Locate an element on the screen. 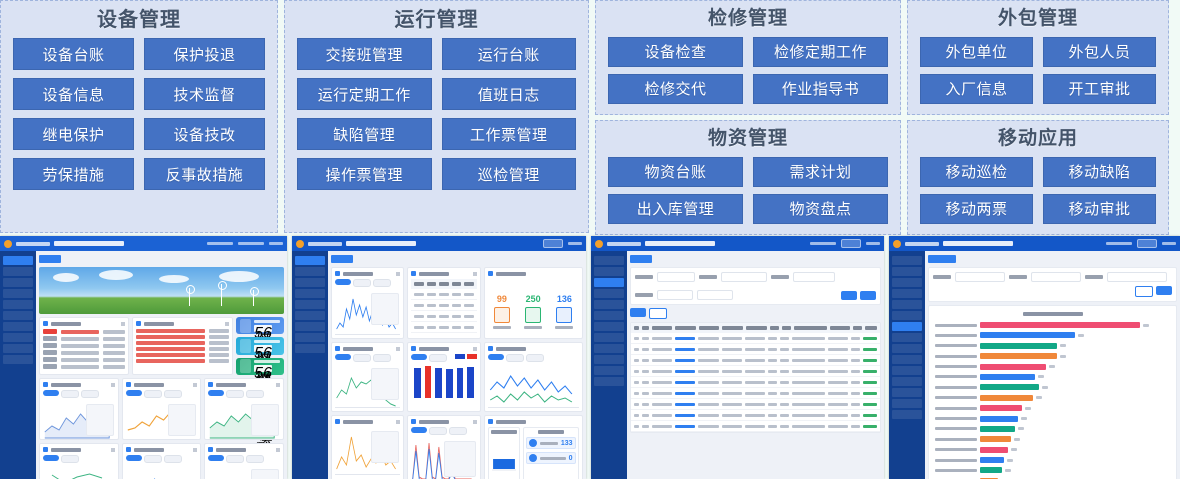 The width and height of the screenshot is (1180, 479). button-relay-protection: 继电保护 is located at coordinates (73, 134).